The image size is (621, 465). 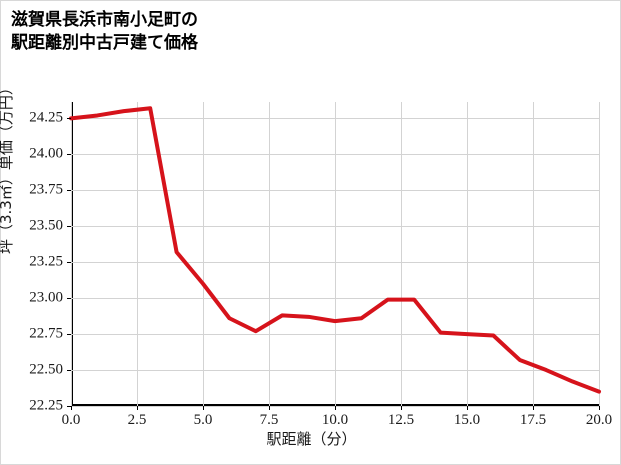 I want to click on x-tick-label: 0.0, so click(x=71, y=420).